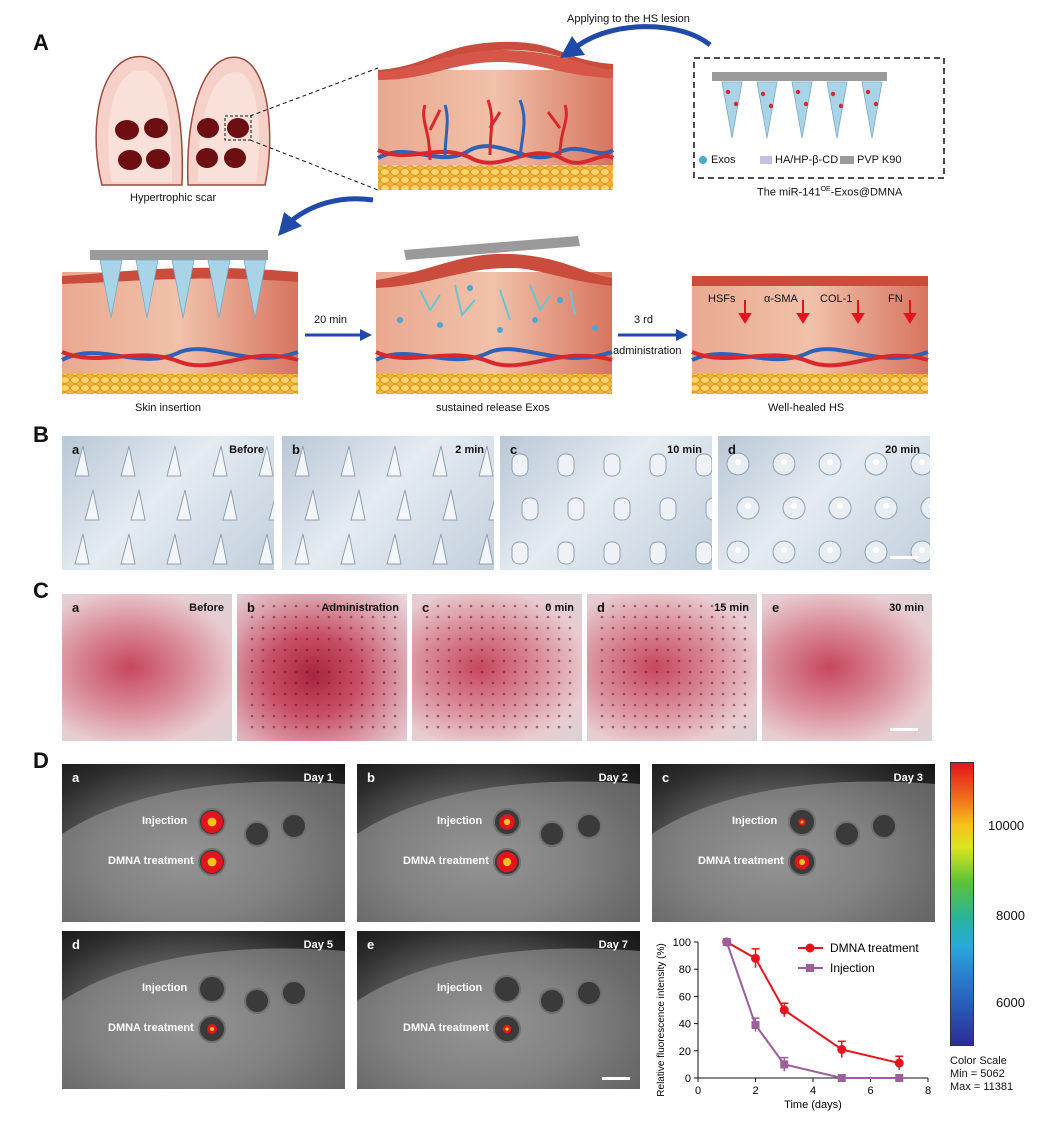  I want to click on panel-label-d: D, so click(41, 760).